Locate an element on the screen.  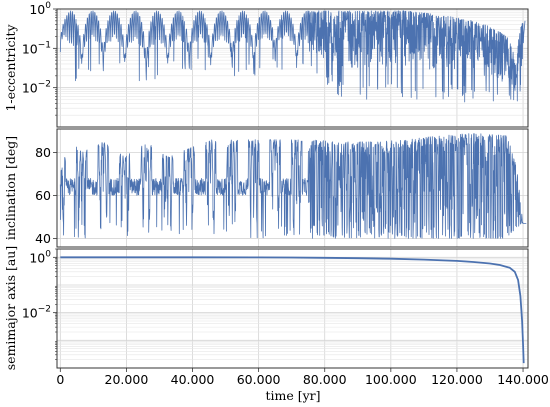
y-tick-label: 60 is located at coordinates (43, 195).